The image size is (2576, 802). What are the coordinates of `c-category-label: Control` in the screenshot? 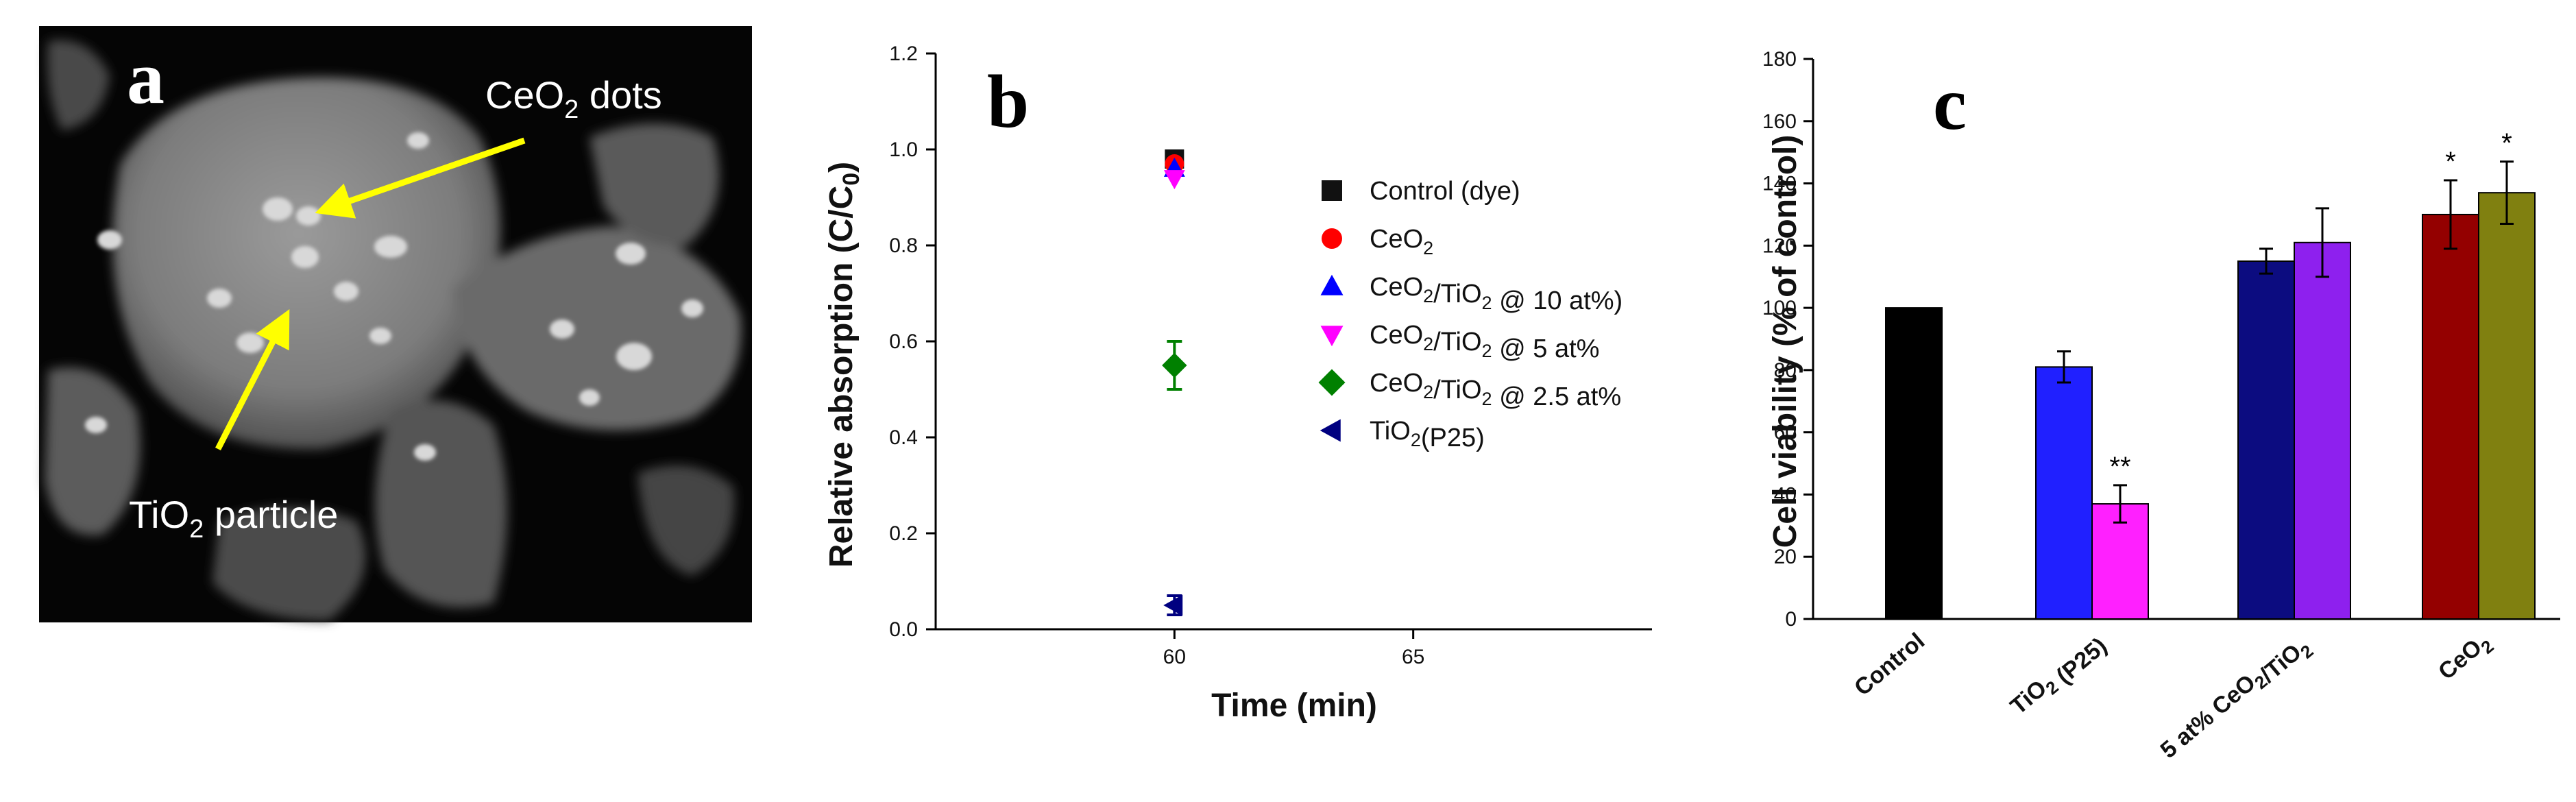 It's located at (1889, 665).